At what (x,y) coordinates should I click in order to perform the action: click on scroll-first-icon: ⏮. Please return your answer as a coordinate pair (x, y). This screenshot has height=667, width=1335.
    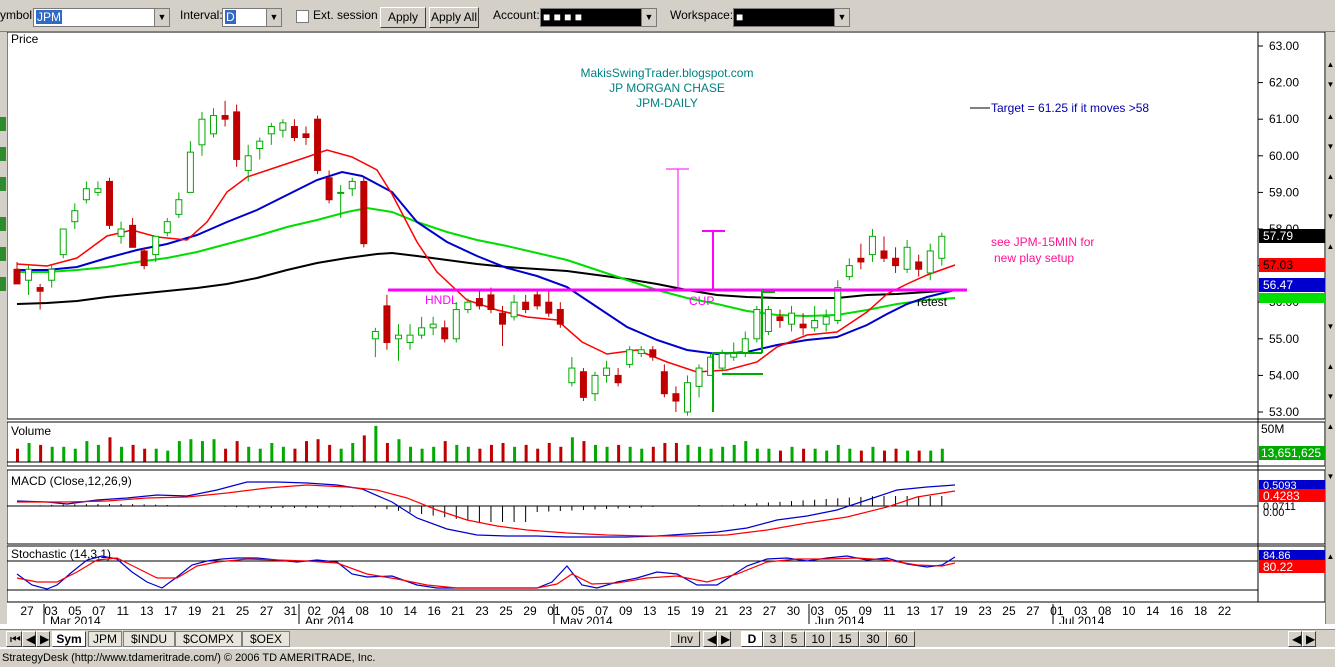
    Looking at the image, I should click on (14, 639).